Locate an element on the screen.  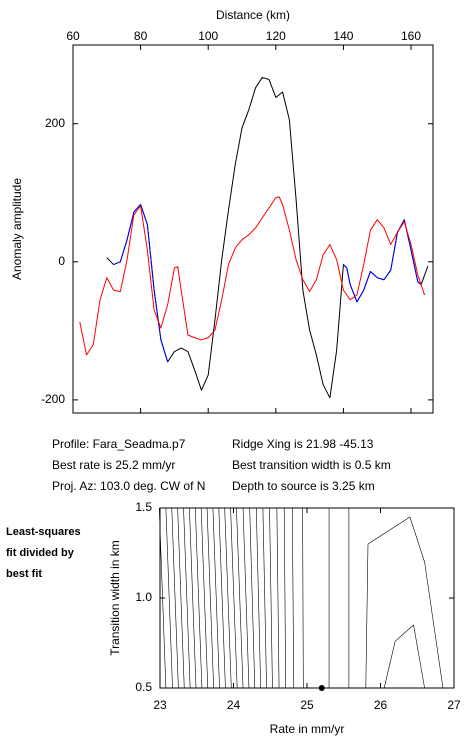
x-tick-label: 23 is located at coordinates (160, 705).